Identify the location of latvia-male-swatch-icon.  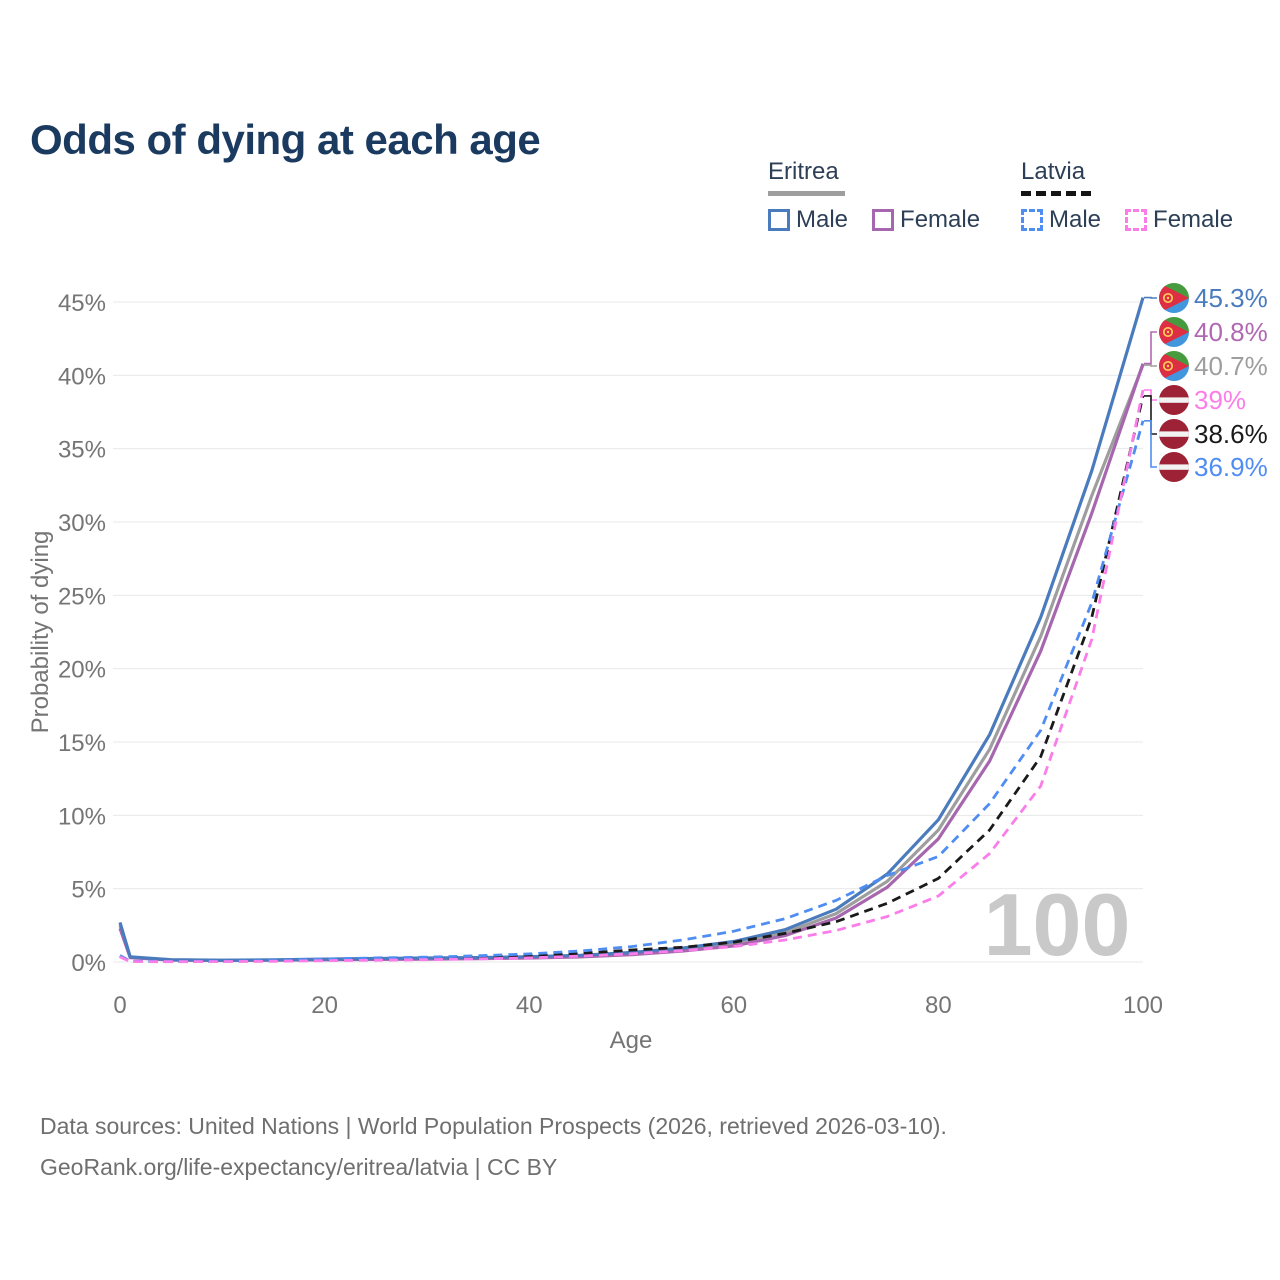
(1032, 220).